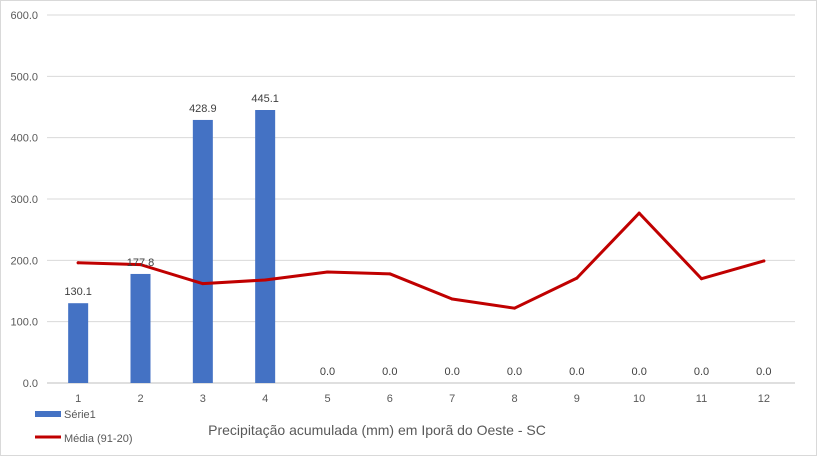 This screenshot has width=817, height=456. I want to click on x-tick-label: 2, so click(140, 399).